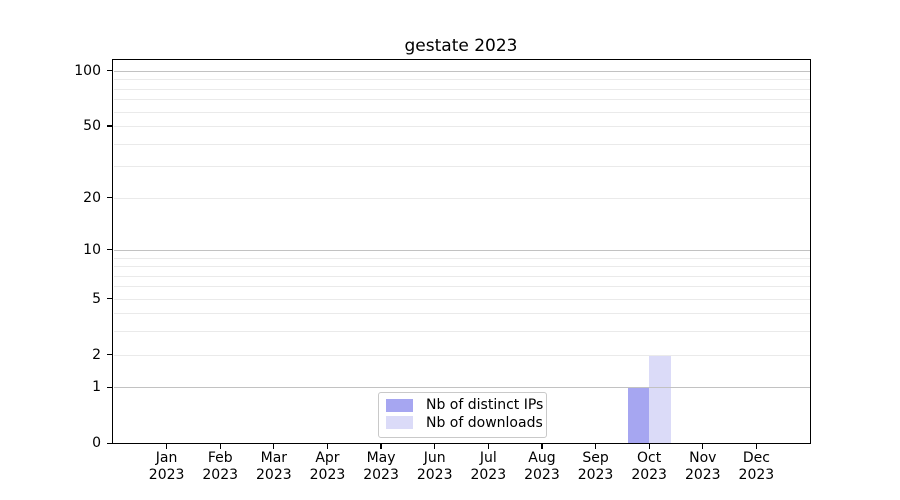 The image size is (900, 500). What do you see at coordinates (92, 249) in the screenshot?
I see `y-tick-label: 10` at bounding box center [92, 249].